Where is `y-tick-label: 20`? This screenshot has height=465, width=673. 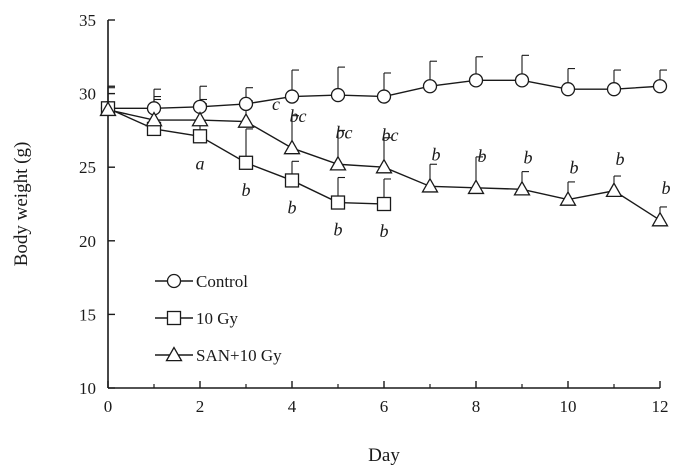 y-tick-label: 20 is located at coordinates (87, 241).